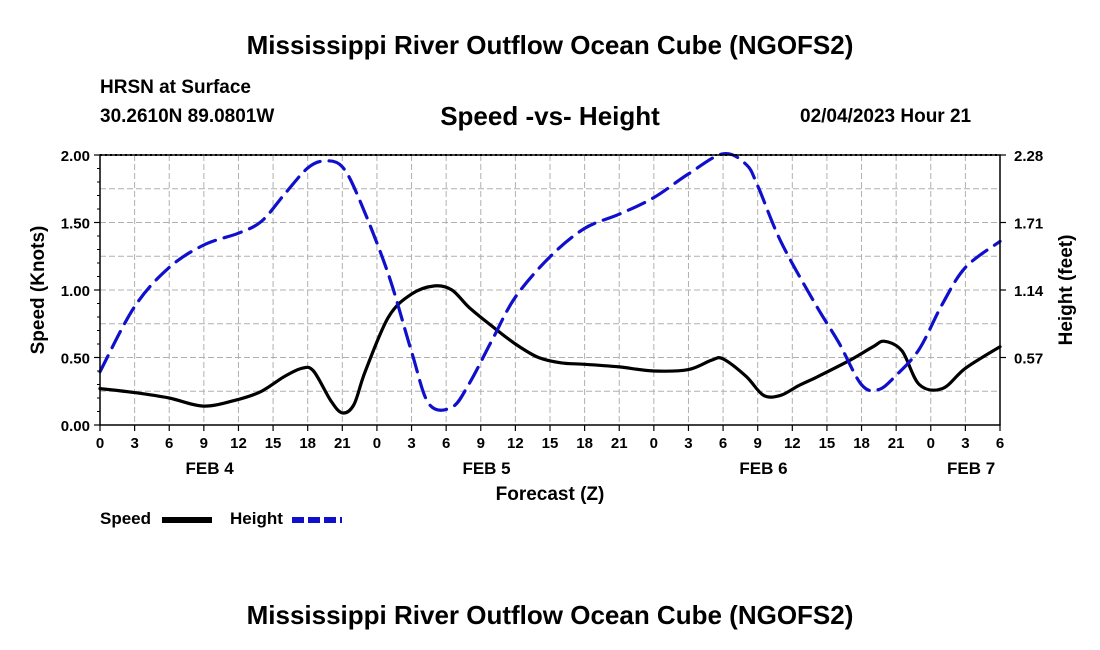 The height and width of the screenshot is (650, 1100). Describe the element at coordinates (1066, 290) in the screenshot. I see `y2-axis-title: Height (feet)` at that location.